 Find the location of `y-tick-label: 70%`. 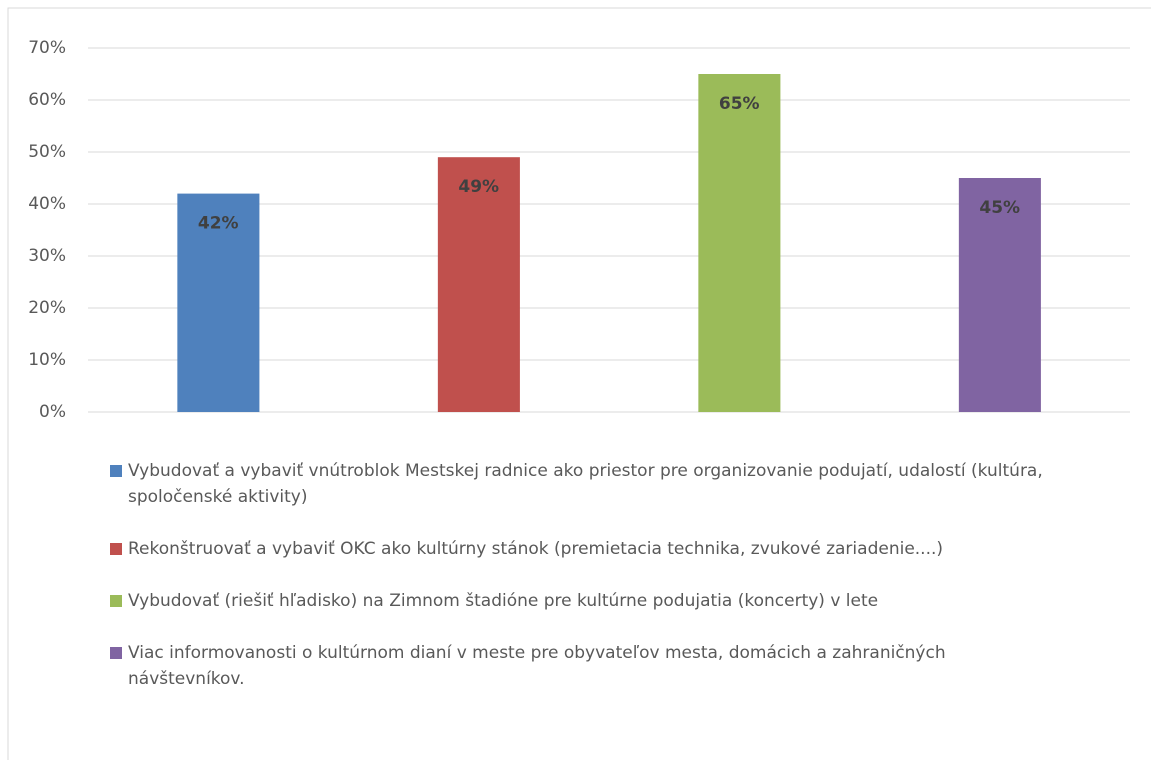

y-tick-label: 70% is located at coordinates (47, 48).